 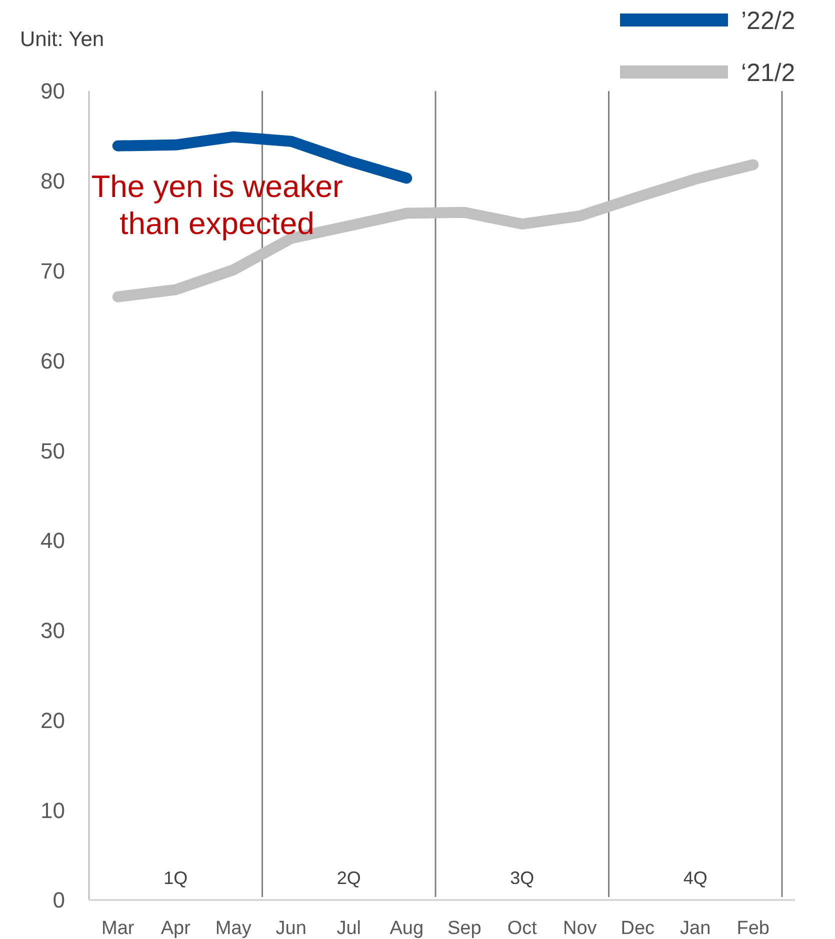 I want to click on x-tick-label: Dec, so click(x=637, y=928).